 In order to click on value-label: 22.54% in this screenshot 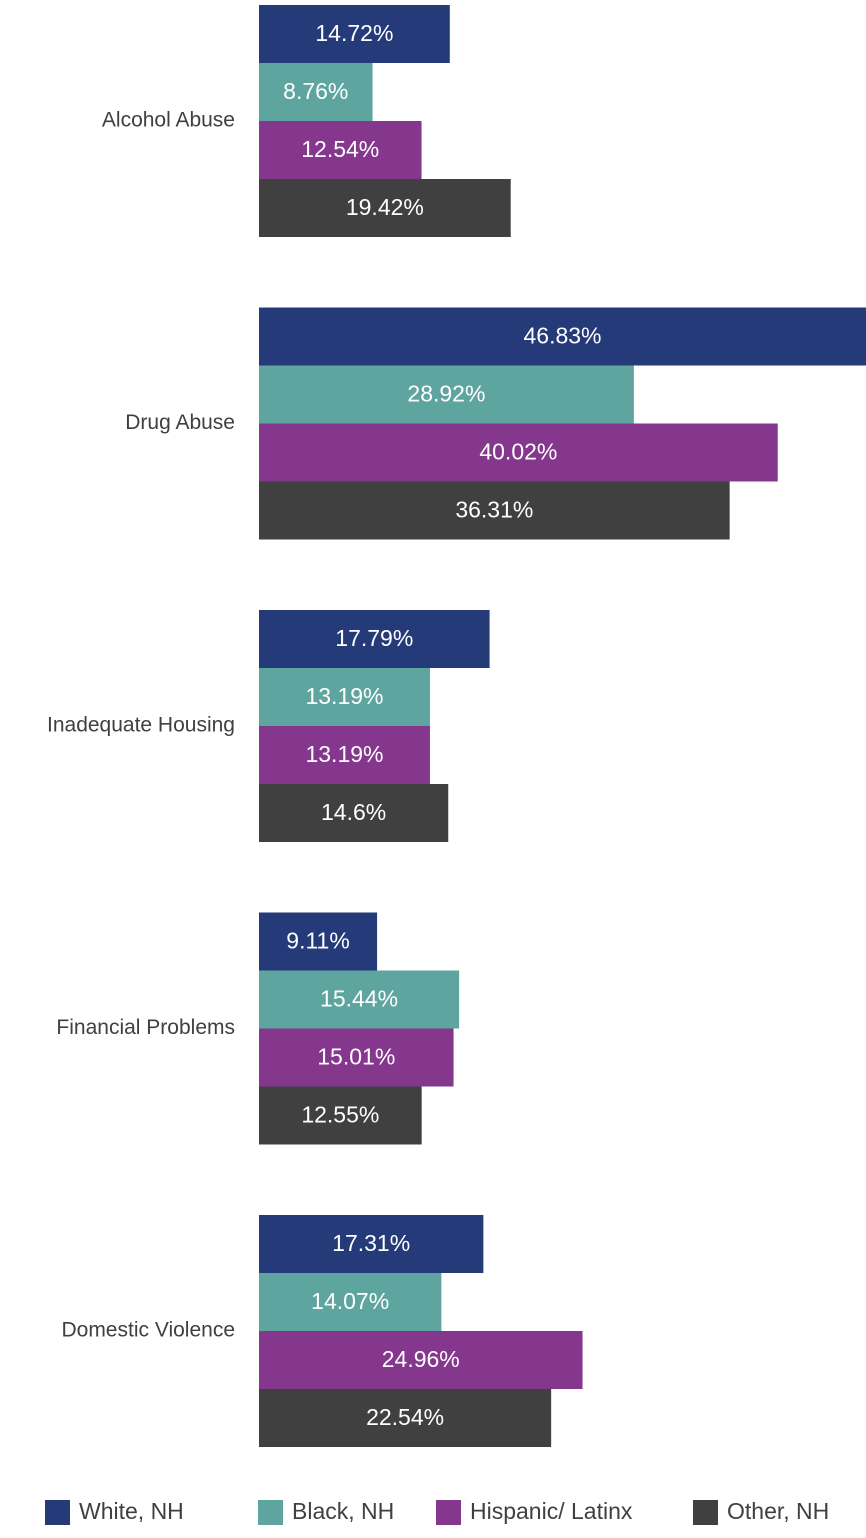, I will do `click(405, 1417)`.